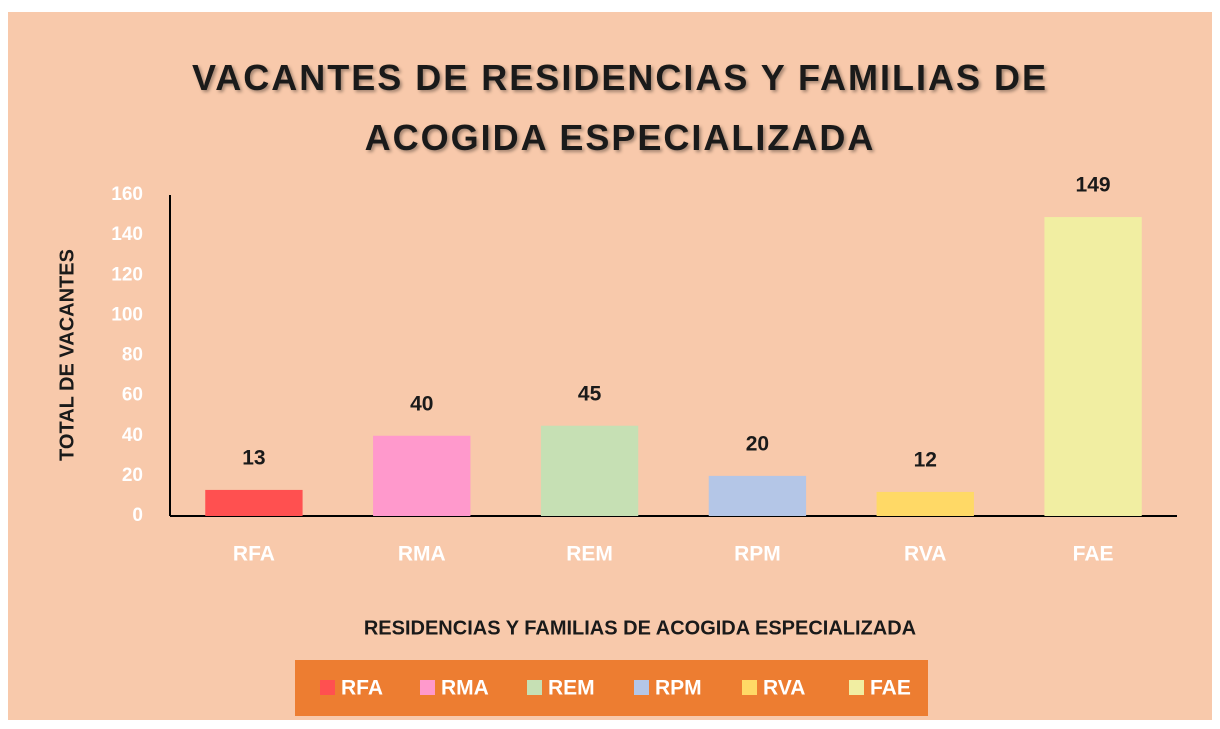 Image resolution: width=1220 pixels, height=729 pixels. What do you see at coordinates (362, 688) in the screenshot?
I see `legend-label: RFA` at bounding box center [362, 688].